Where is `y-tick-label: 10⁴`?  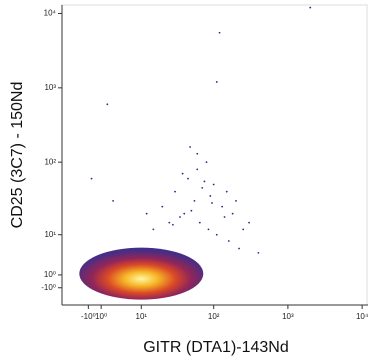 y-tick-label: 10⁴ is located at coordinates (50, 13).